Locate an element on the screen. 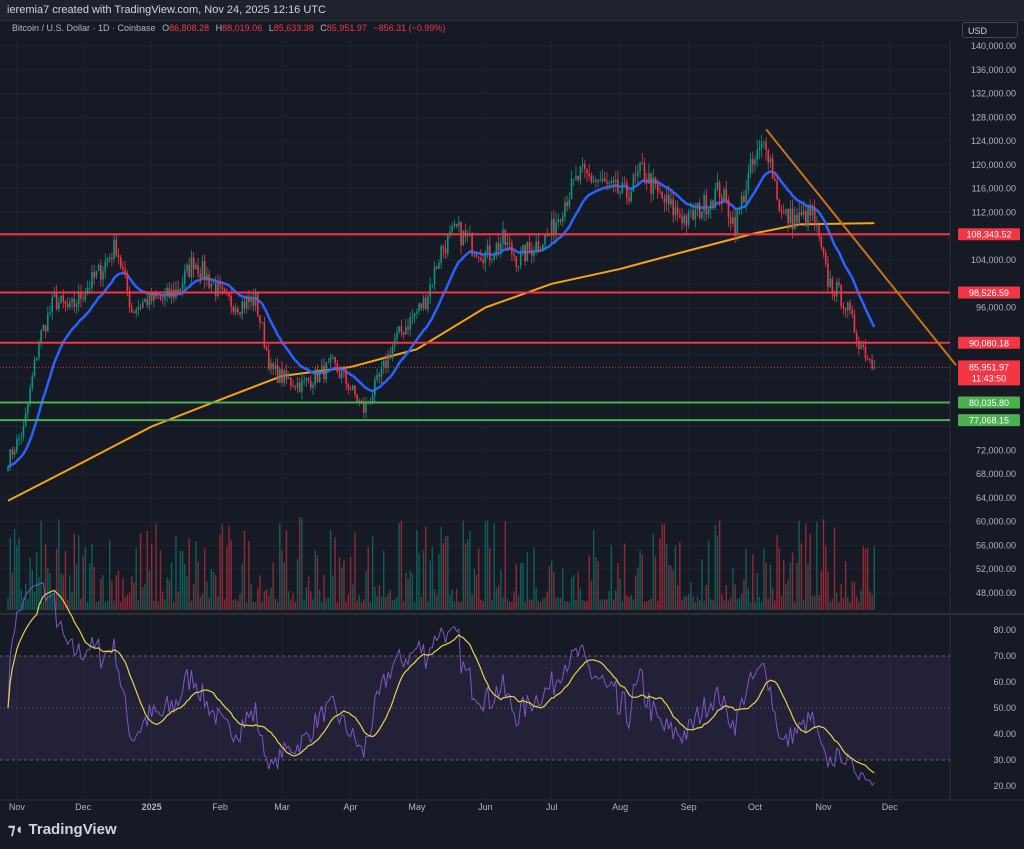 Image resolution: width=1024 pixels, height=849 pixels. currency-button: USD is located at coordinates (990, 30).